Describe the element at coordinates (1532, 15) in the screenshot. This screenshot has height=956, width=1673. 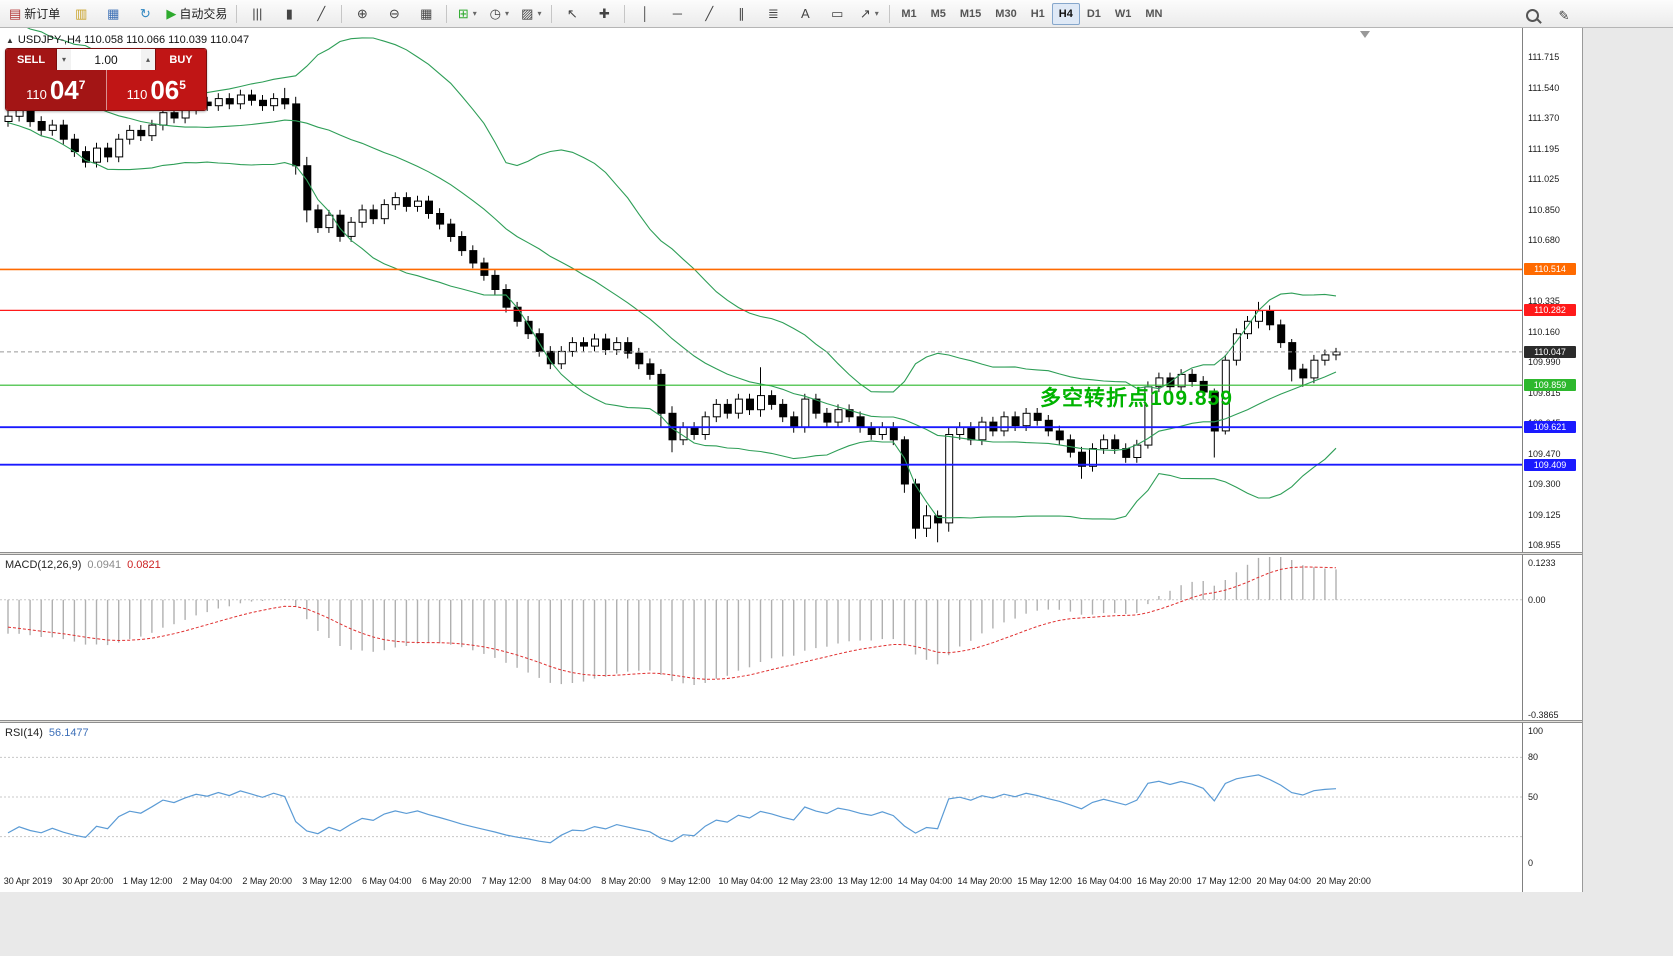
I see `quick-search-button` at that location.